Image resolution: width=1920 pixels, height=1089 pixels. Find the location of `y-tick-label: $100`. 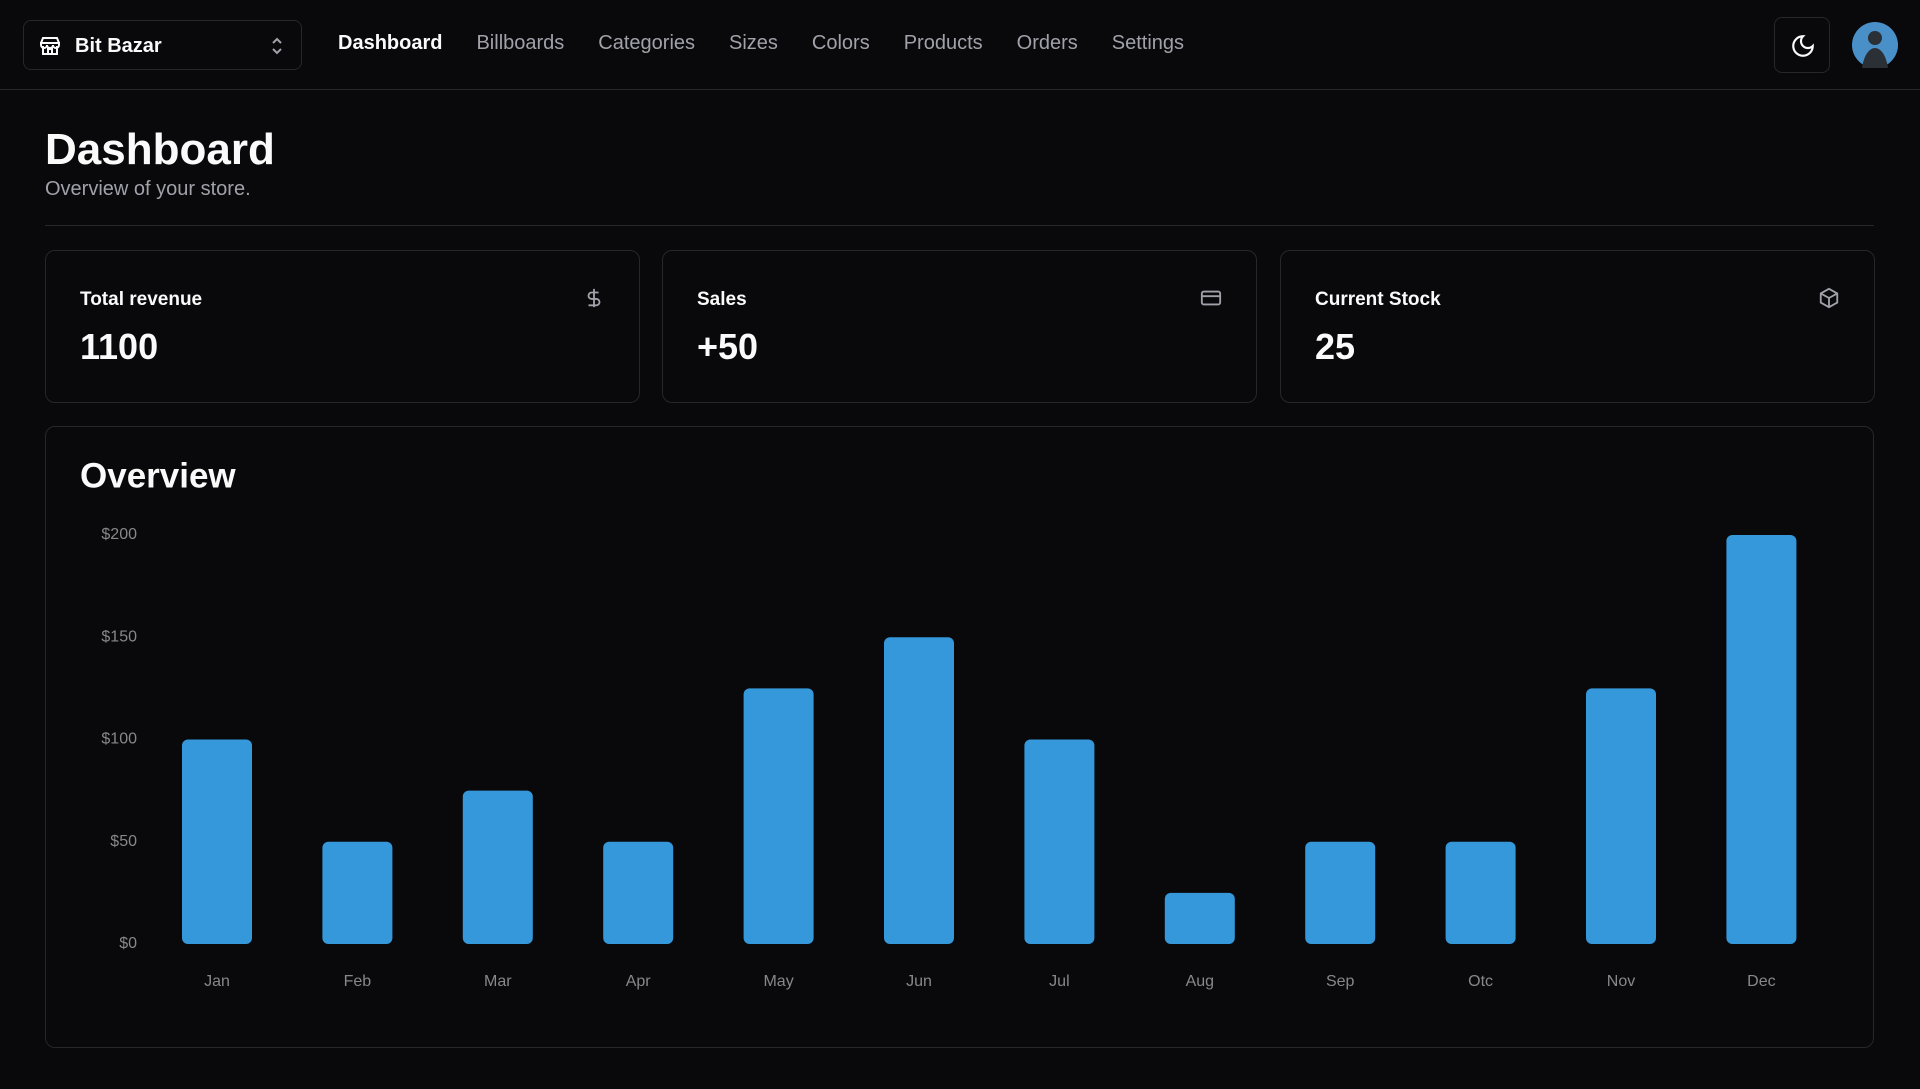

y-tick-label: $100 is located at coordinates (119, 739).